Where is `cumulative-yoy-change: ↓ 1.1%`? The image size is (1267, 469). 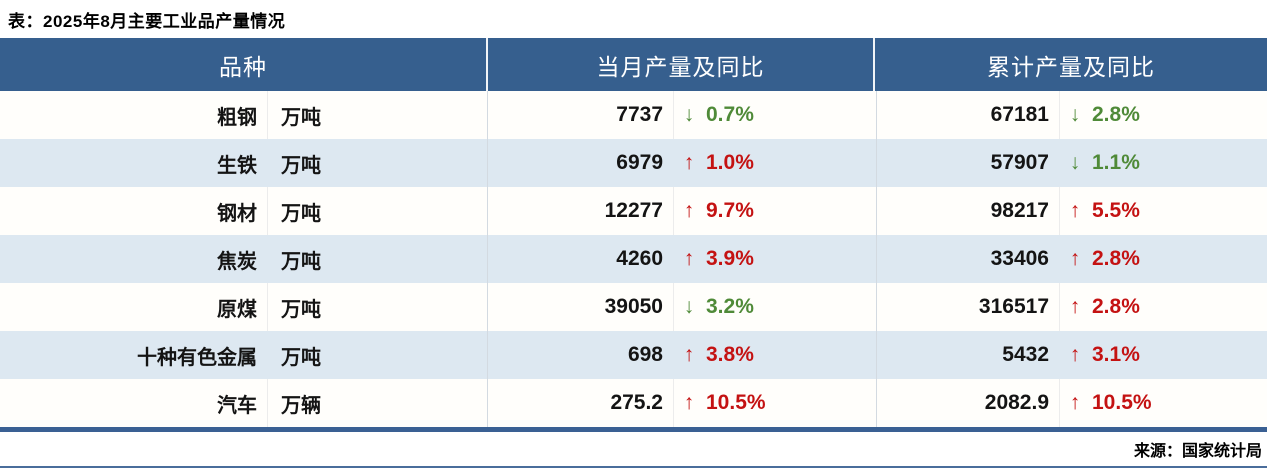
cumulative-yoy-change: ↓ 1.1% is located at coordinates (1163, 163).